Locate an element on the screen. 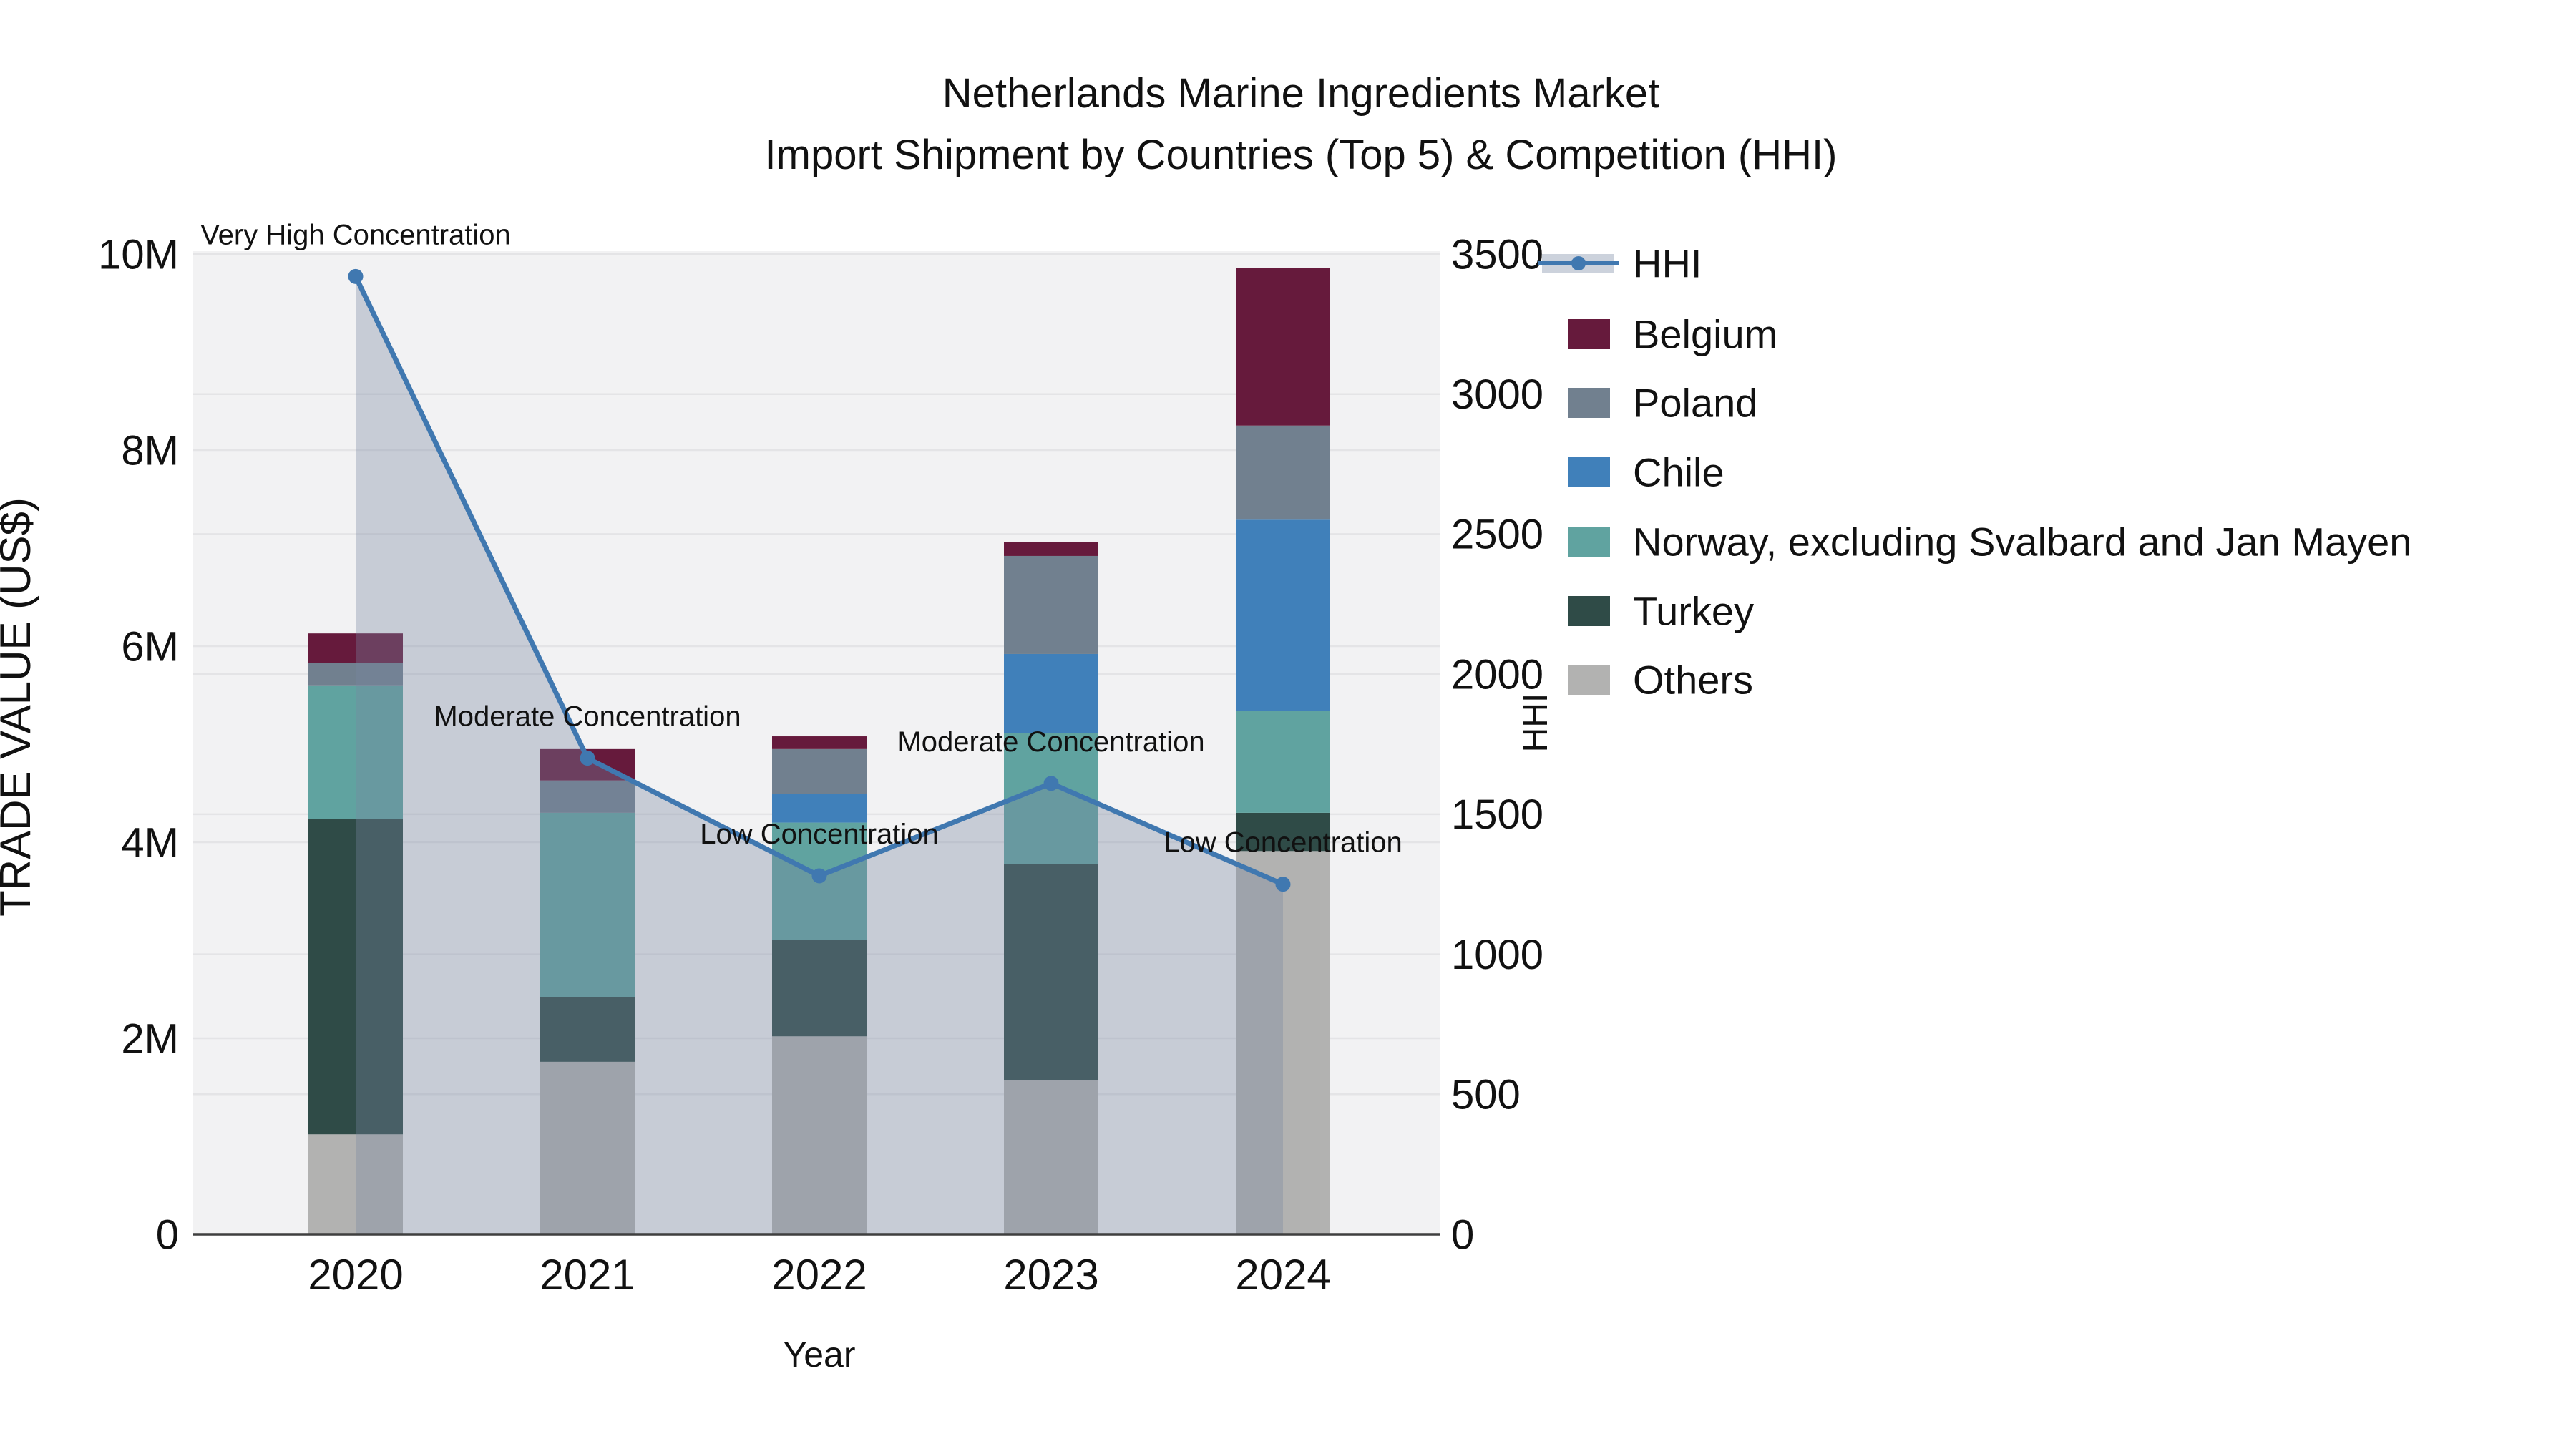 The width and height of the screenshot is (2576, 1449). bar-segment-2022-poland is located at coordinates (819, 771).